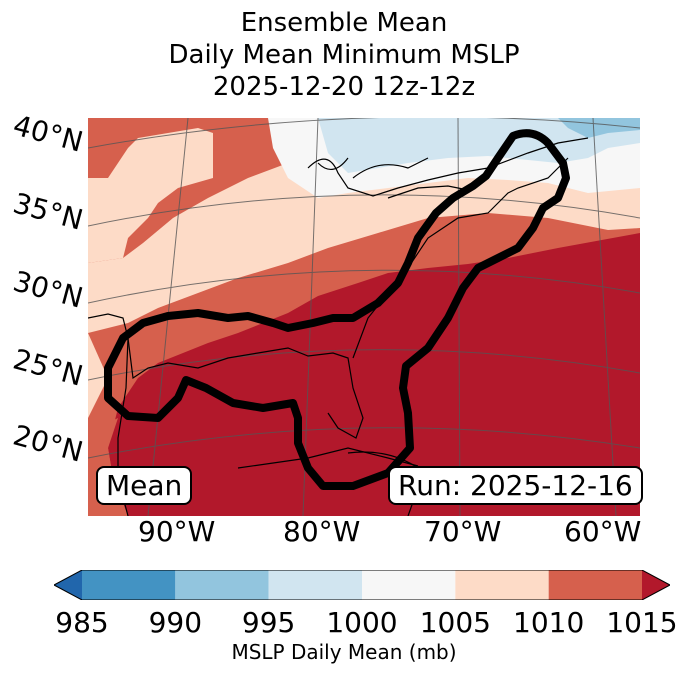 Image resolution: width=688 pixels, height=674 pixels. Describe the element at coordinates (48, 211) in the screenshot. I see `lat-label-35: 35°N` at that location.